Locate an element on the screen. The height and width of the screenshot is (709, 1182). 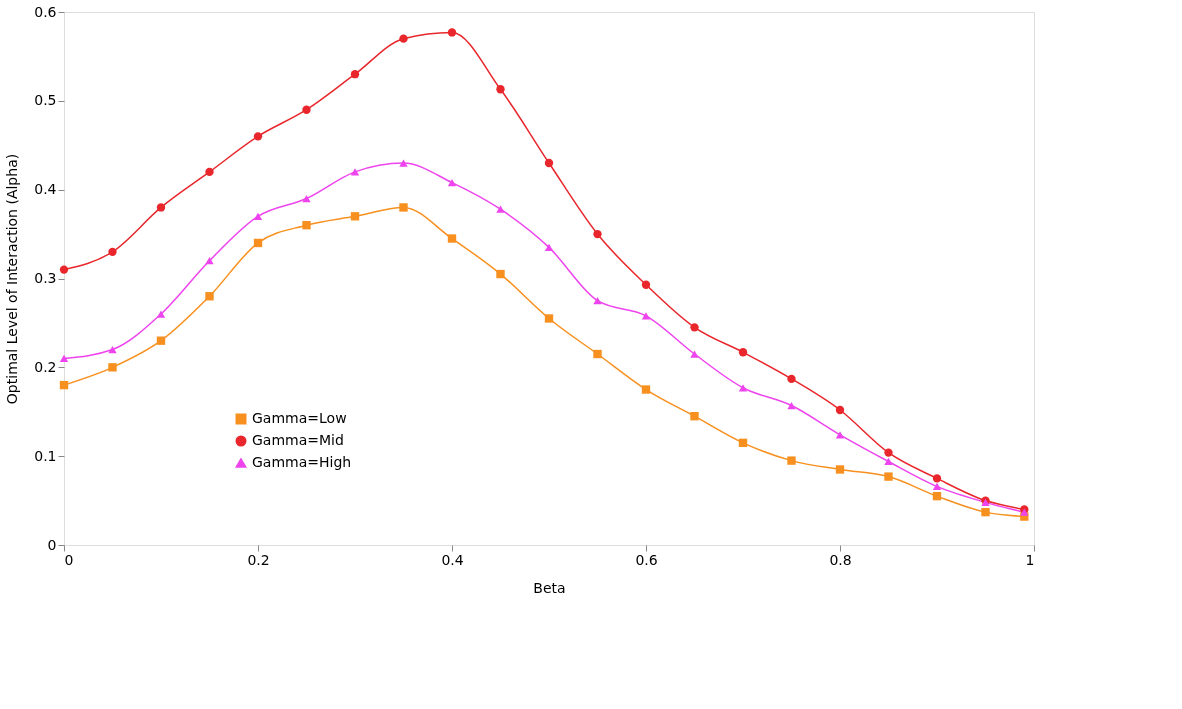
y-tick-label: 0 is located at coordinates (52, 544).